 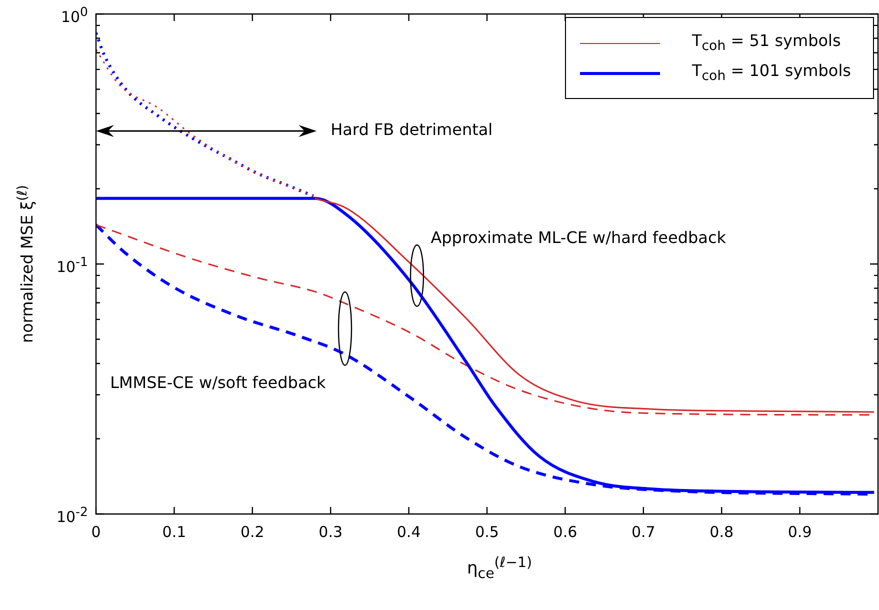 I want to click on x-tick-label: 0.5, so click(x=487, y=531).